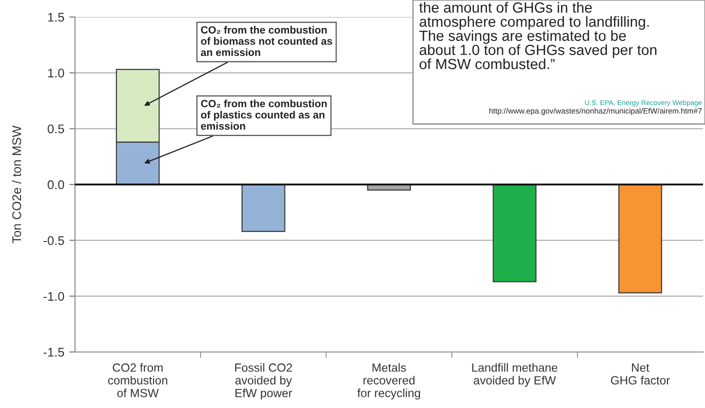  I want to click on y-tick-label: -1.0, so click(54, 296).